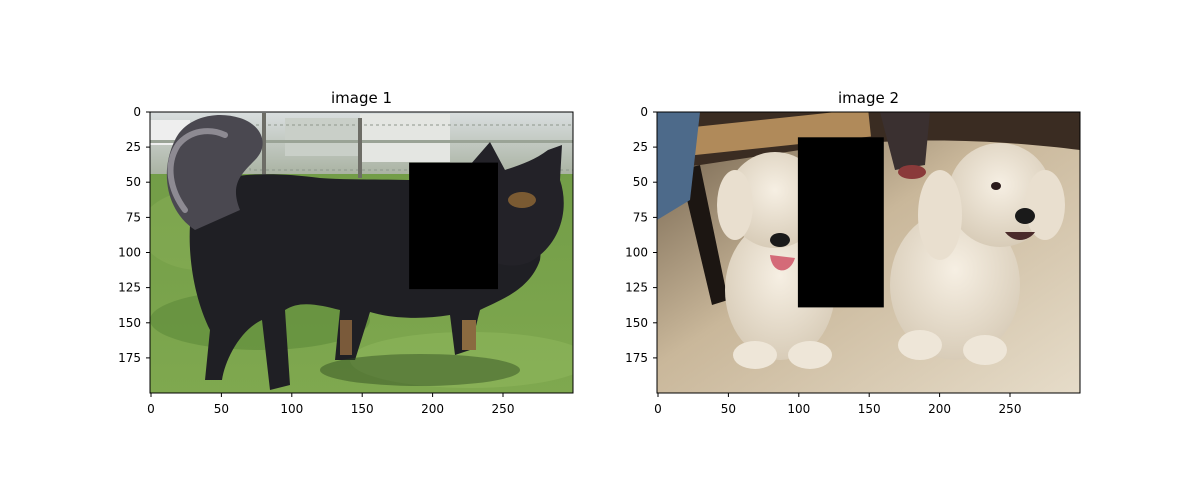  What do you see at coordinates (129, 288) in the screenshot?
I see `panel-1-y-tick-label: 125` at bounding box center [129, 288].